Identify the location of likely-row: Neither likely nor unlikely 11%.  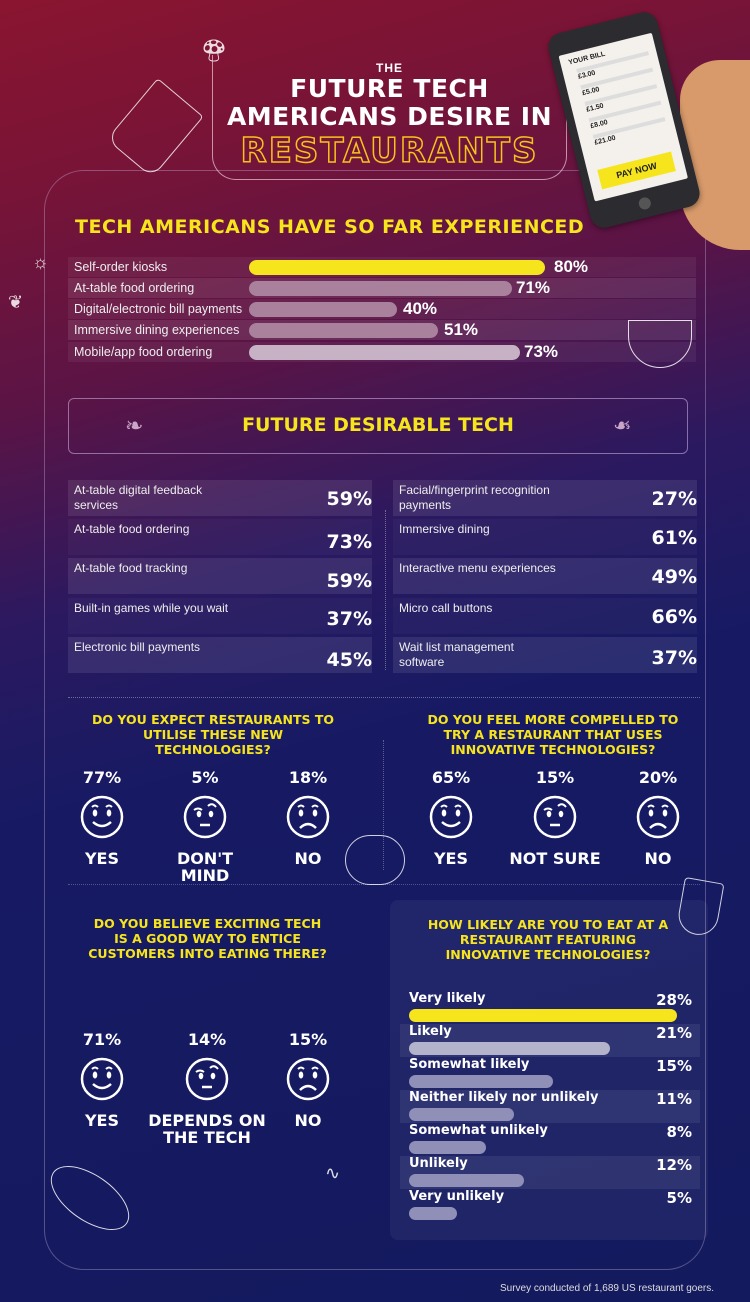
(550, 1106).